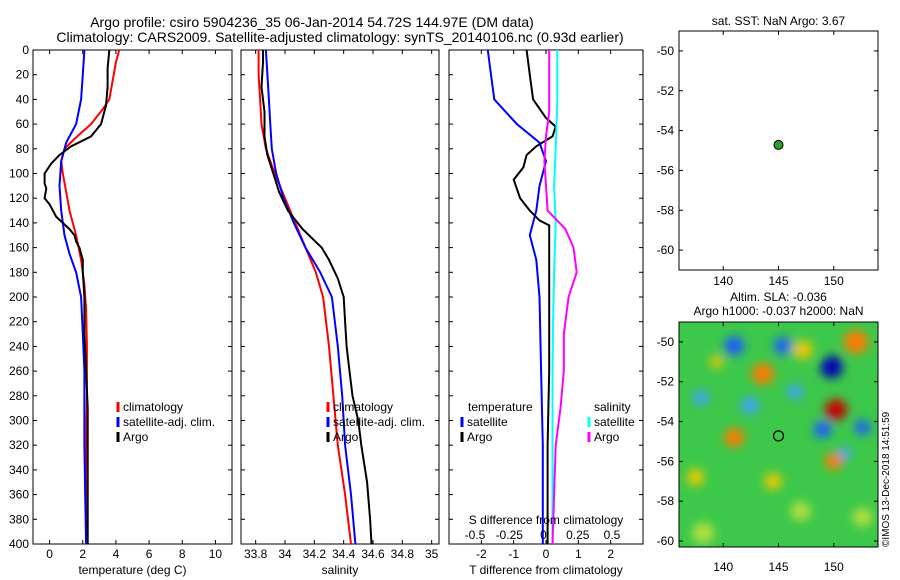  What do you see at coordinates (346, 437) in the screenshot?
I see `salinity-legend-argo-label: Argo` at bounding box center [346, 437].